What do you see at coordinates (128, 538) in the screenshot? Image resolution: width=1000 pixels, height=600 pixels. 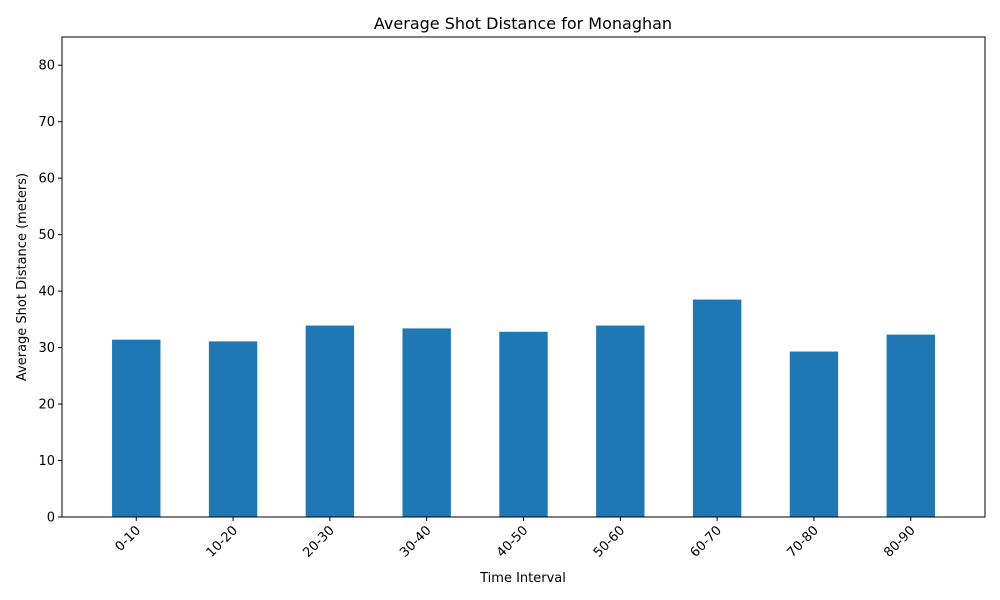 I see `x-tick-label: 0-10` at bounding box center [128, 538].